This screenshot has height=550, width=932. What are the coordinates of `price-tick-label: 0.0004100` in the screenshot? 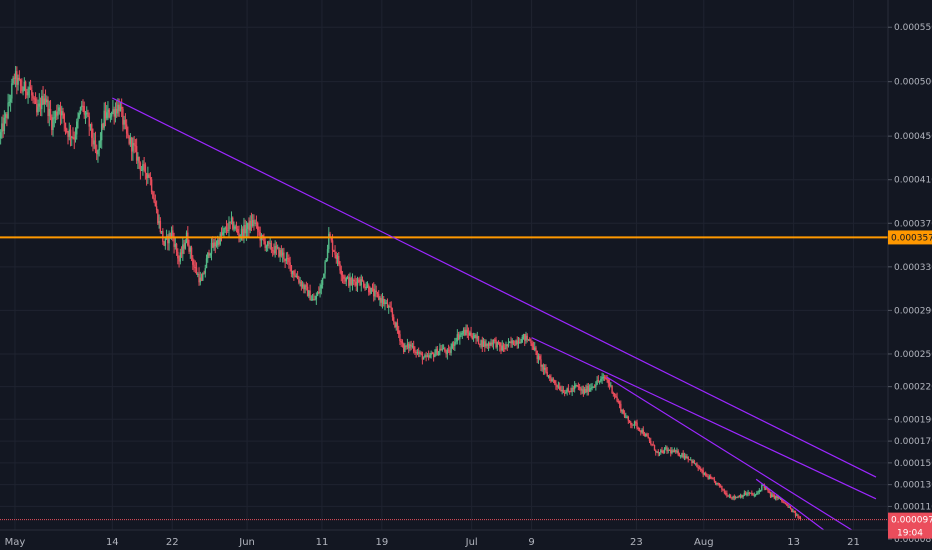 It's located at (913, 181).